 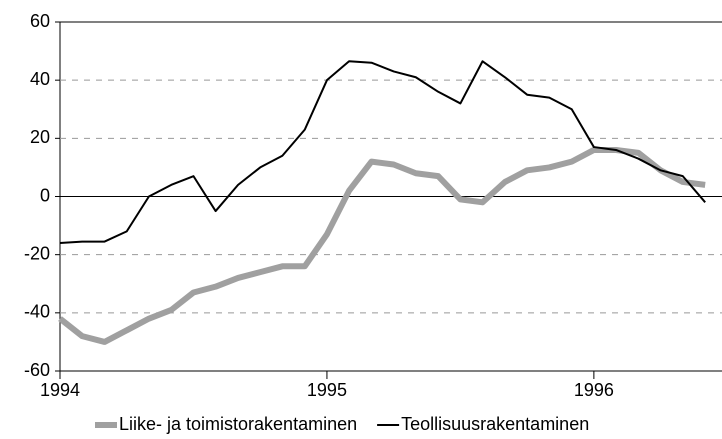 I want to click on y-tick-label: 40, so click(x=40, y=79).